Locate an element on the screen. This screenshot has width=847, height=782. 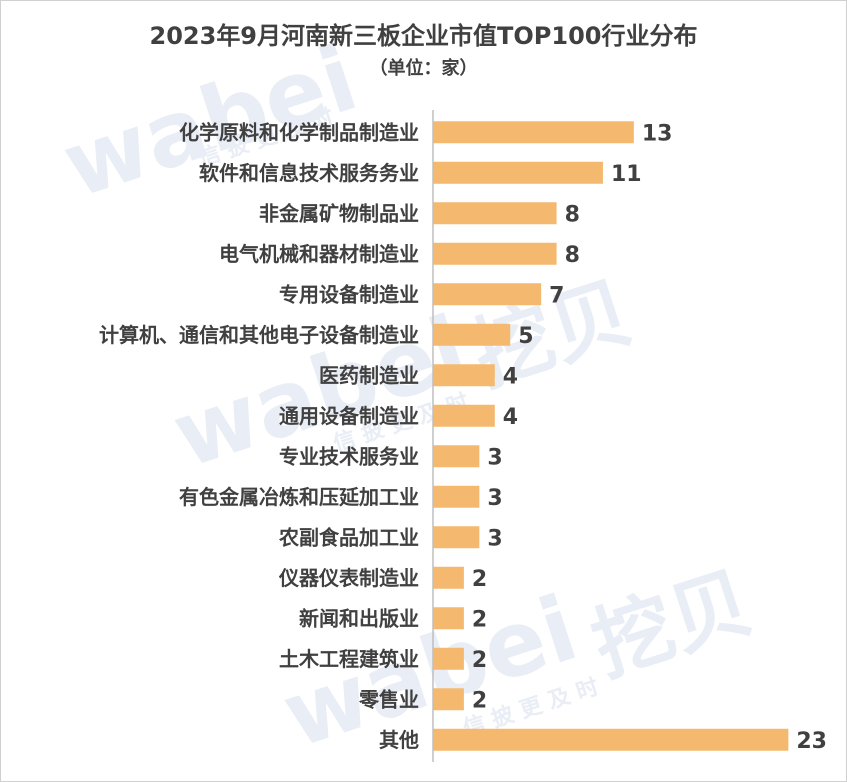
data-label: 13 is located at coordinates (657, 133).